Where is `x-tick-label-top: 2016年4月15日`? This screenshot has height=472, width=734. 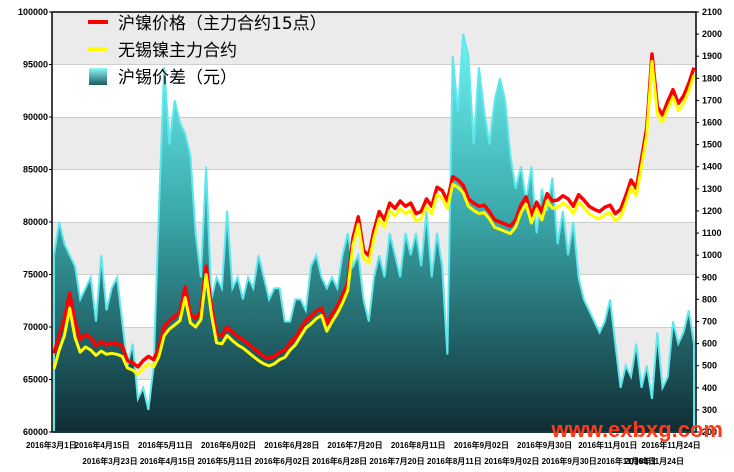
x-tick-label-top: 2016年4月15日 is located at coordinates (102, 445).